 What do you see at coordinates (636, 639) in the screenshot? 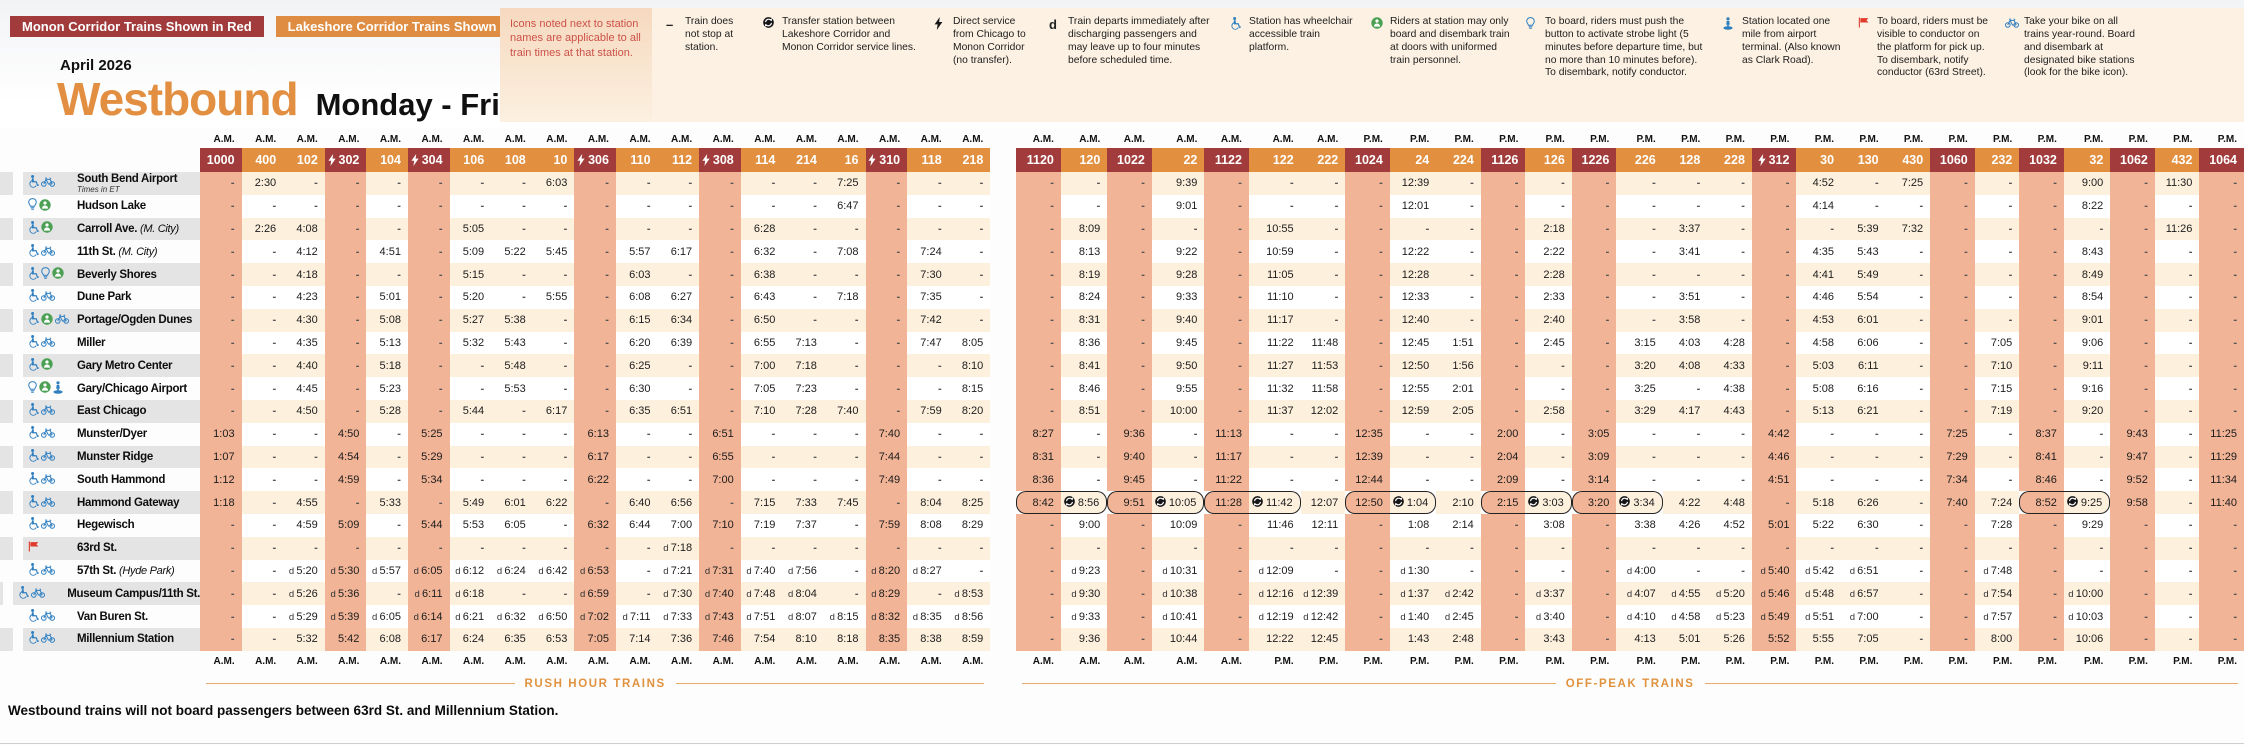
I see `time-cell: 7:14` at bounding box center [636, 639].